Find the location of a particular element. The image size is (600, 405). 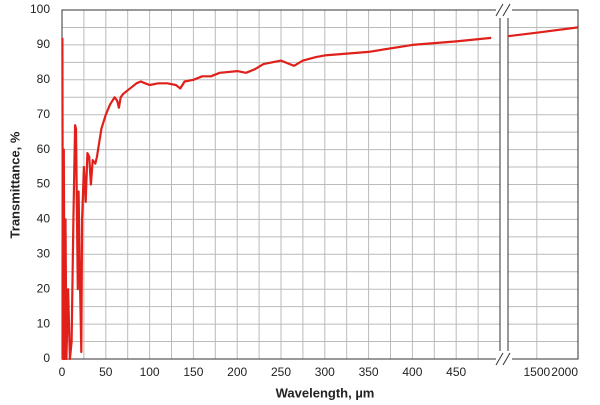

x-tick-label: 400 is located at coordinates (412, 372).